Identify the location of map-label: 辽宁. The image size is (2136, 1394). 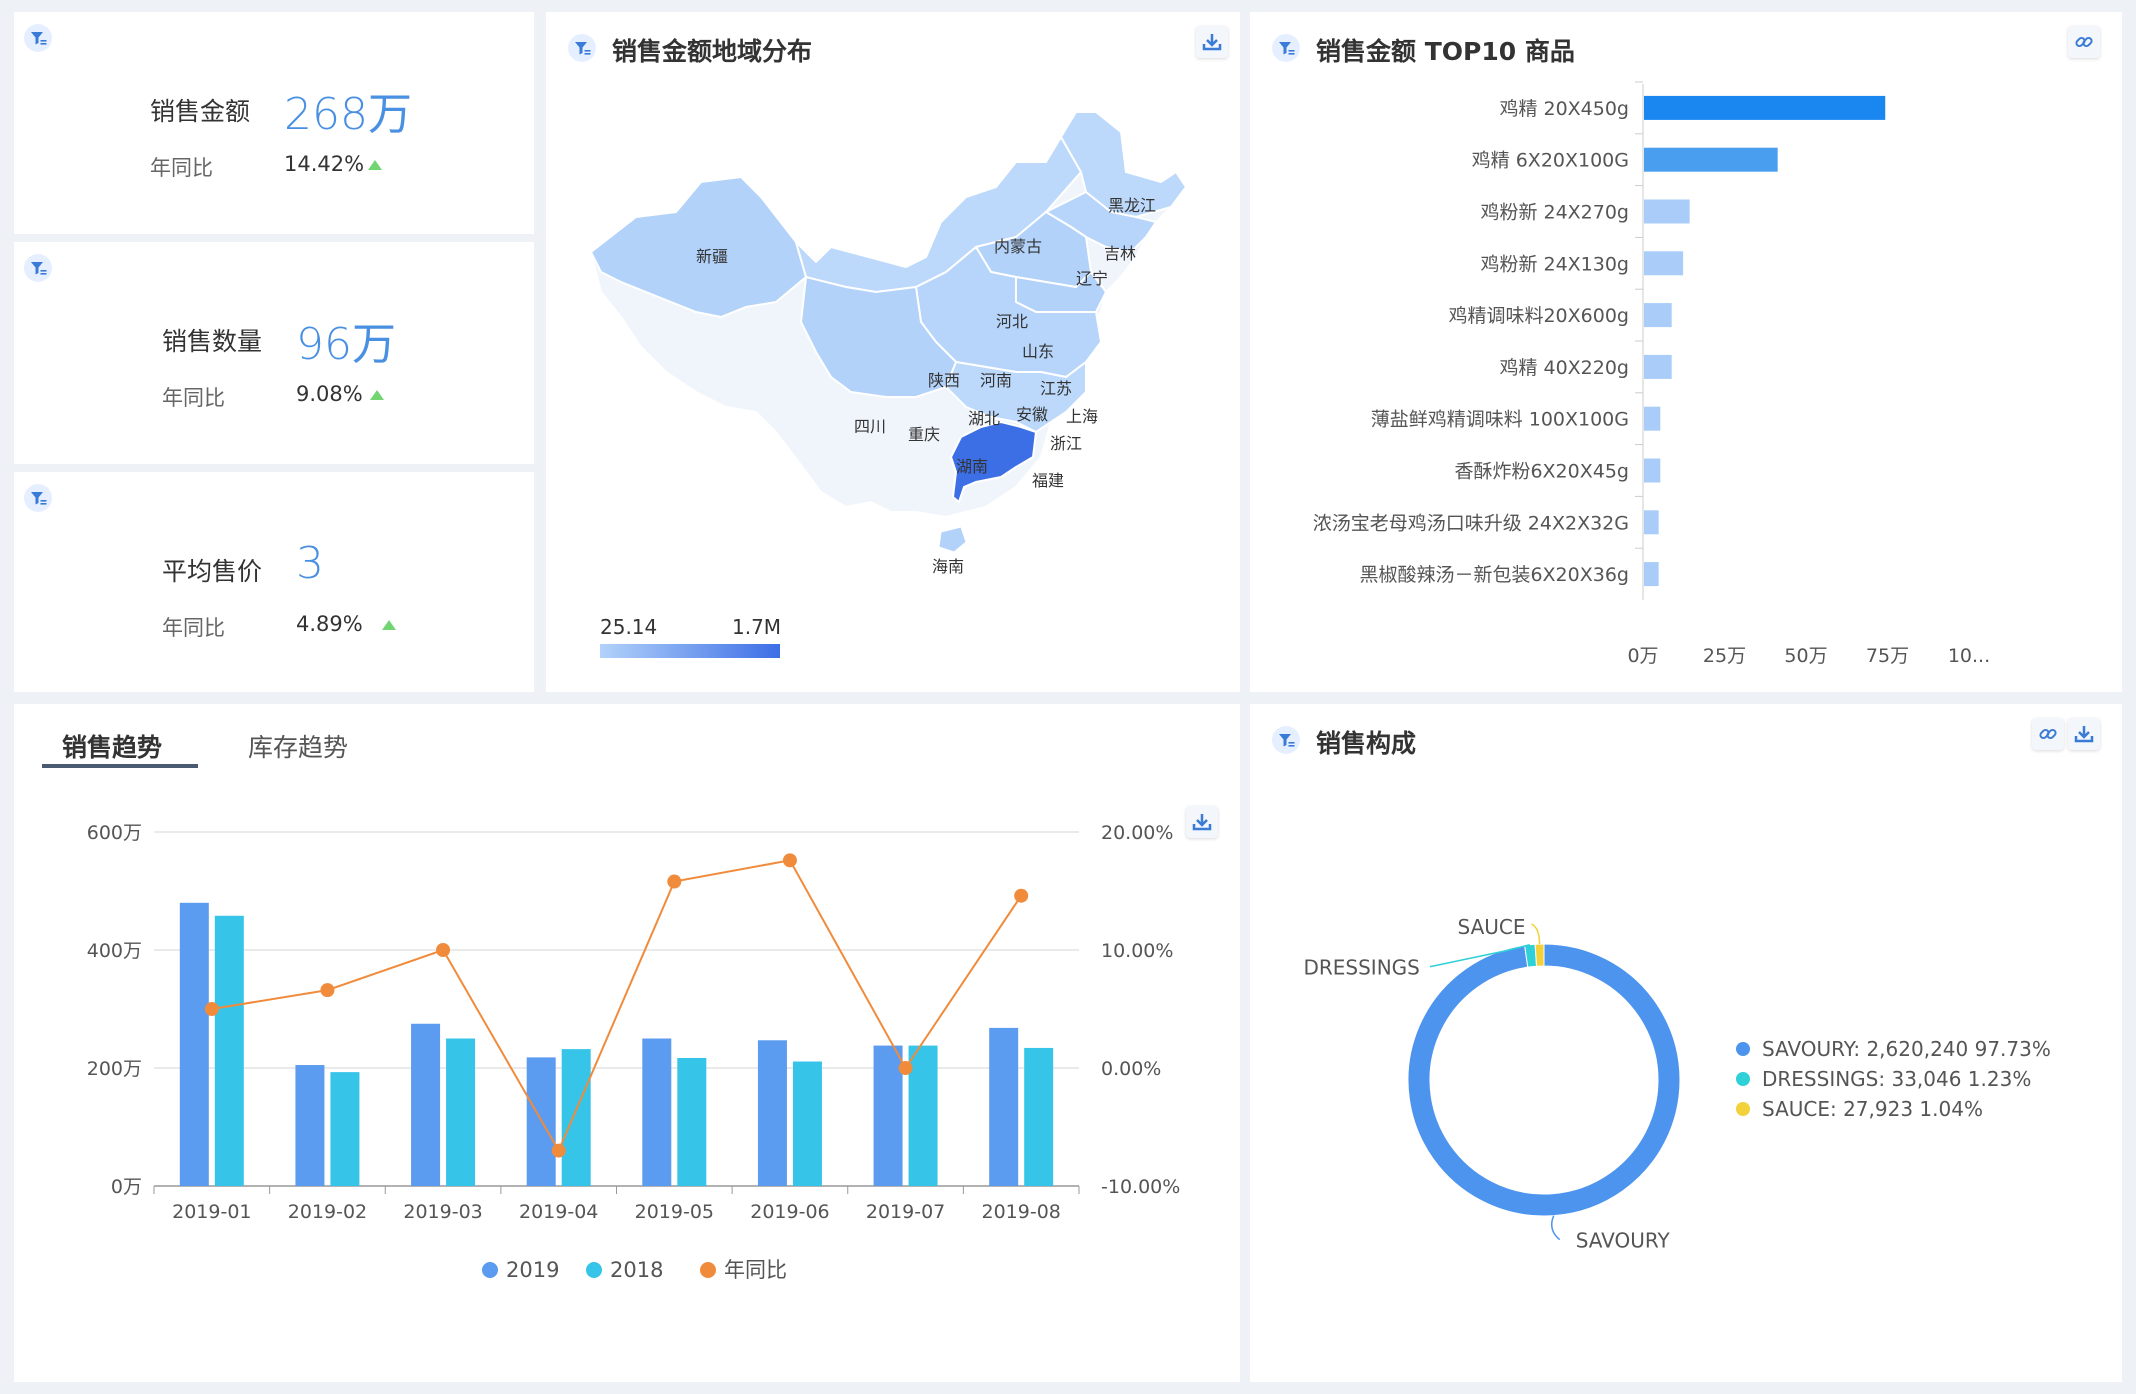
(1092, 278).